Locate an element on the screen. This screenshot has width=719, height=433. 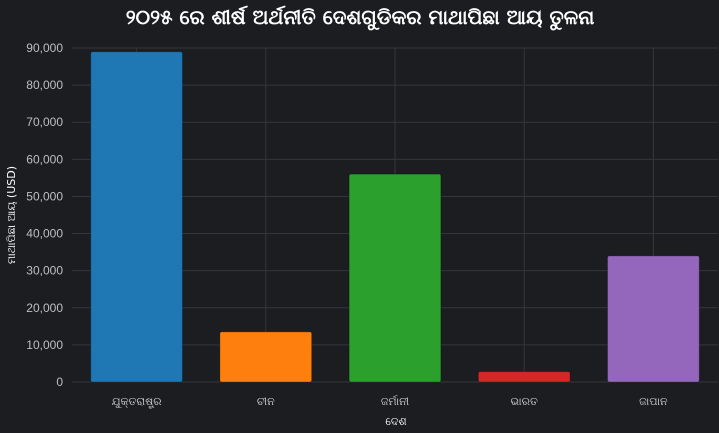
y-tick-label: 30,000 is located at coordinates (44, 271).